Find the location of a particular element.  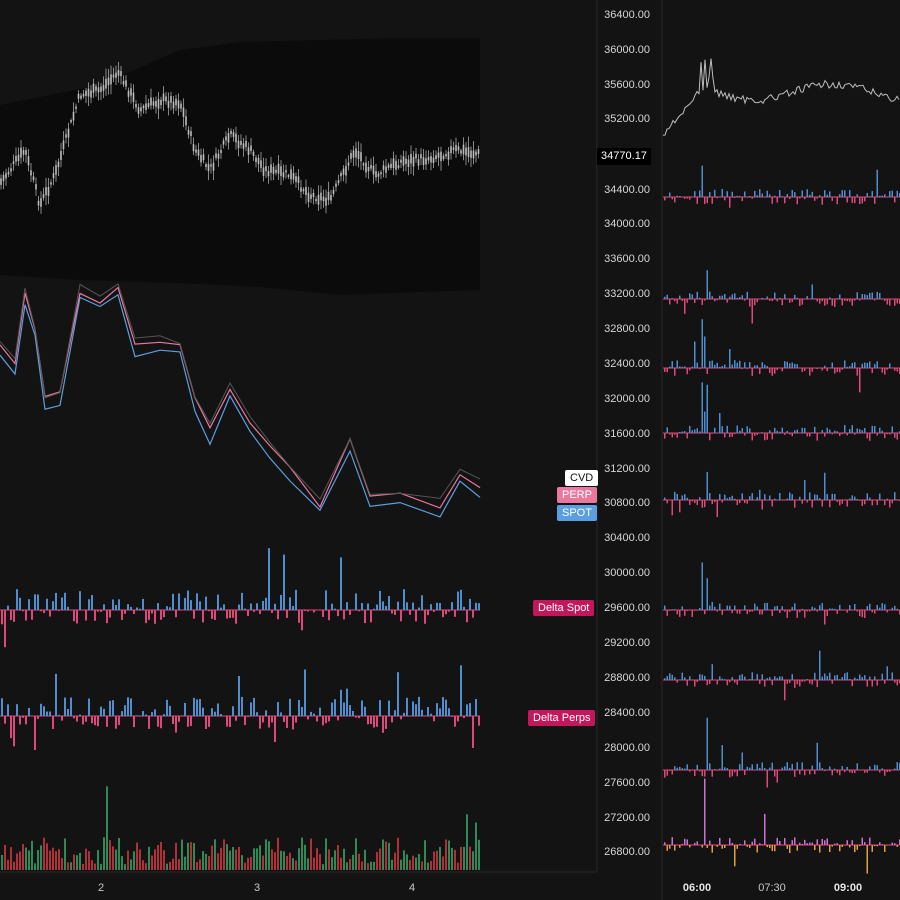

current-price-tag: 34770.17 is located at coordinates (624, 156).